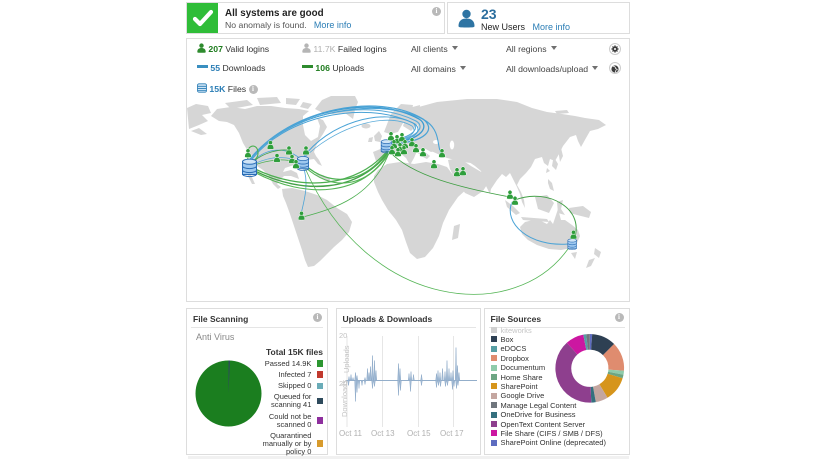  What do you see at coordinates (452, 433) in the screenshot?
I see `svg-text: Oct 17` at bounding box center [452, 433].